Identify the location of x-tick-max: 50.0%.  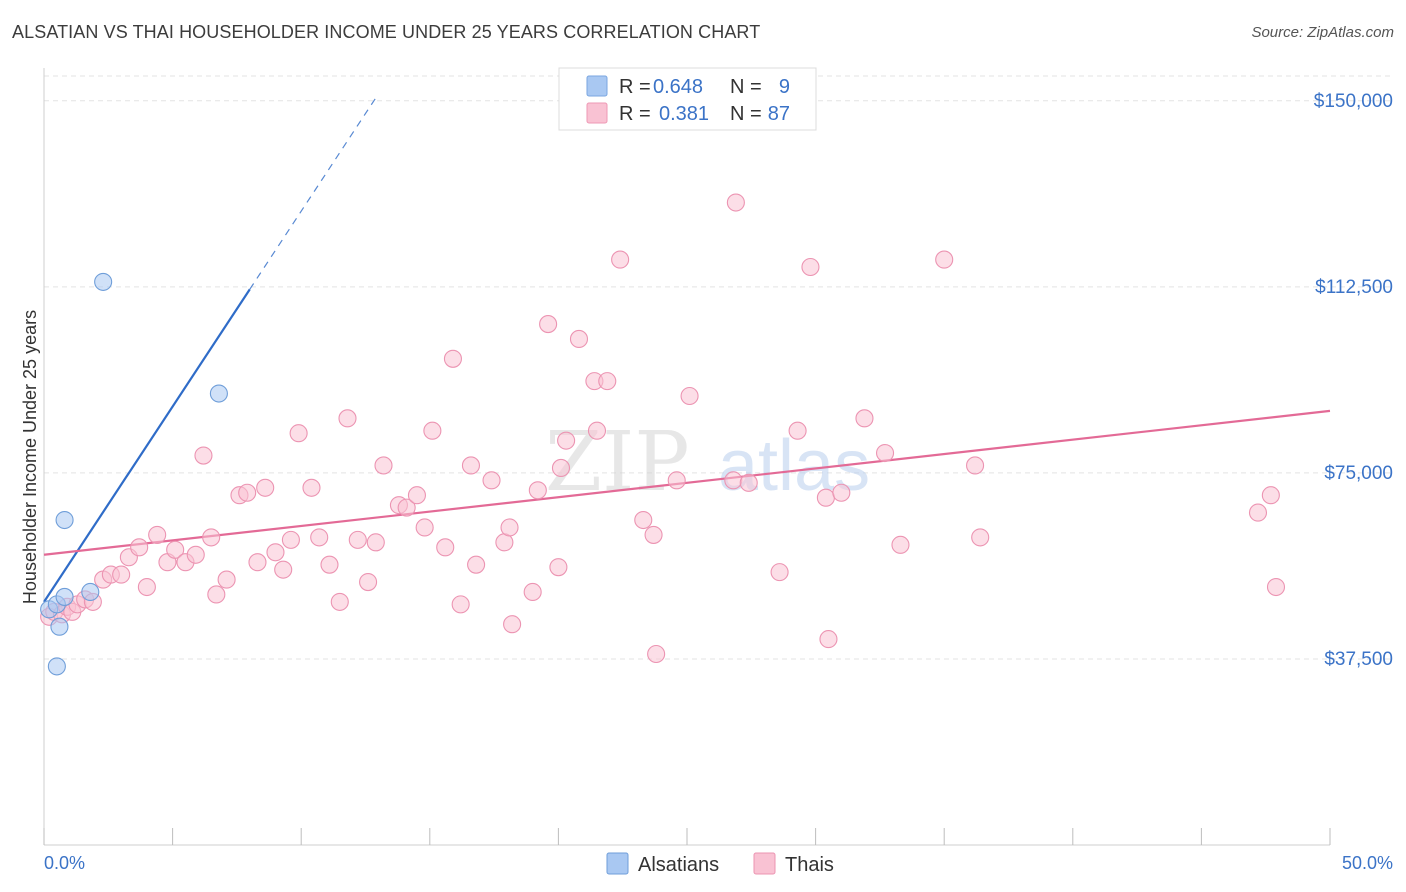
(1367, 863).